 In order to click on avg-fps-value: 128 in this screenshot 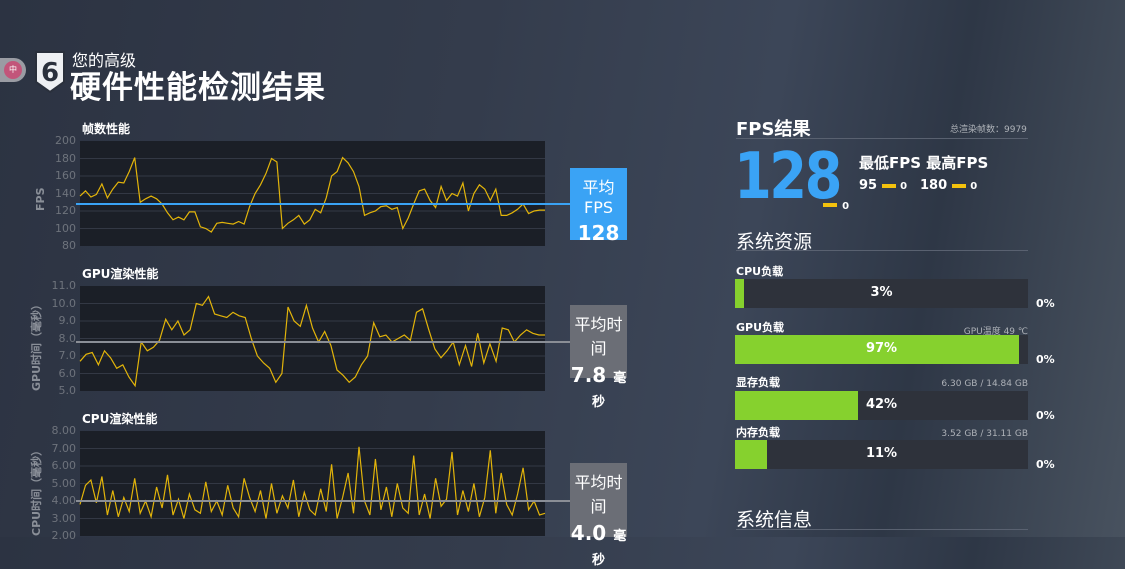, I will do `click(598, 233)`.